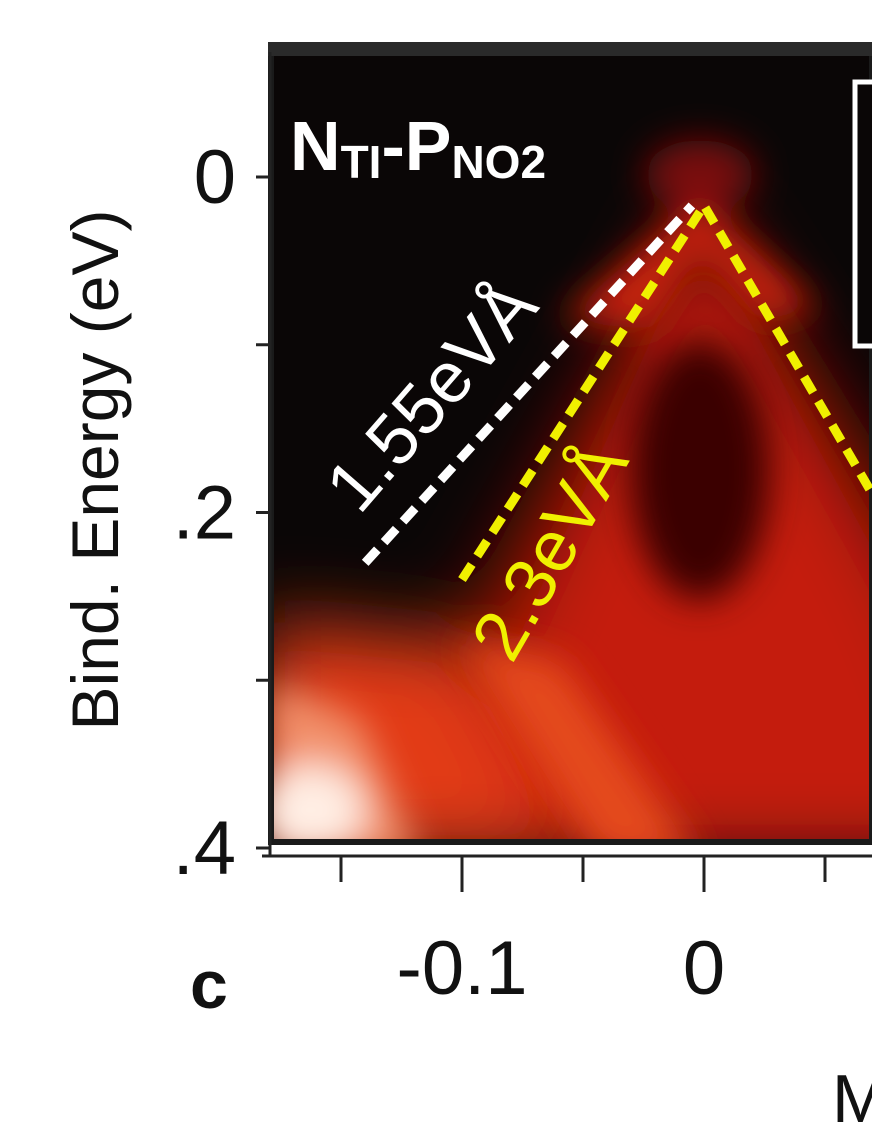 The image size is (872, 1128). Describe the element at coordinates (862, 214) in the screenshot. I see `legend-box` at that location.